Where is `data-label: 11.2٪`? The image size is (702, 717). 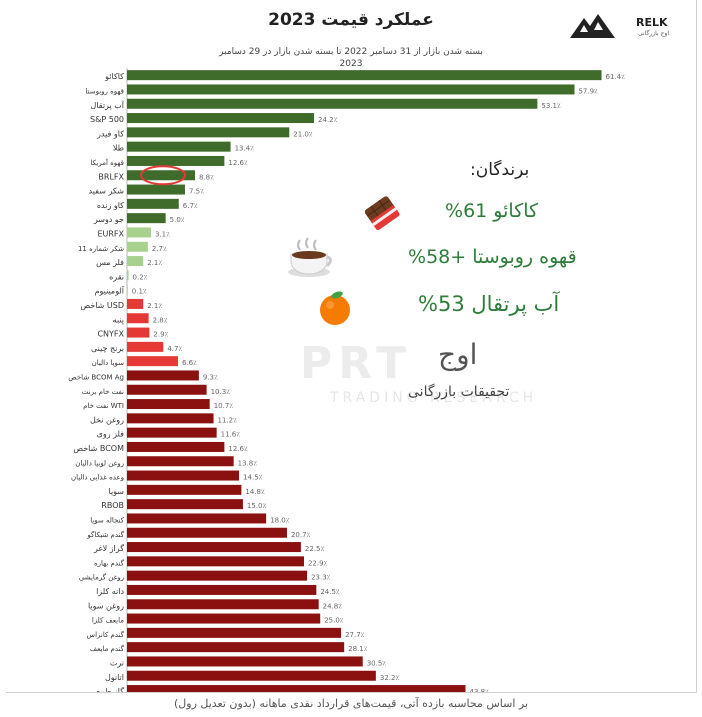 data-label: 11.2٪ is located at coordinates (228, 420).